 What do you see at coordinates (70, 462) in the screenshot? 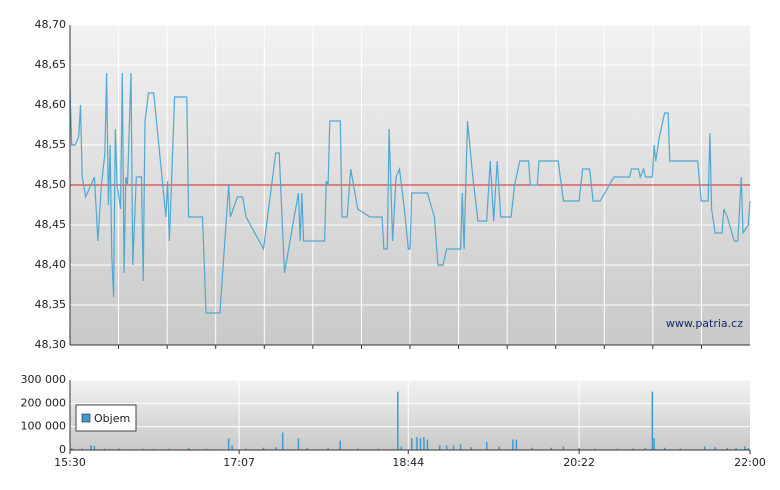
I see `x-tick-label: 15:30` at bounding box center [70, 462].